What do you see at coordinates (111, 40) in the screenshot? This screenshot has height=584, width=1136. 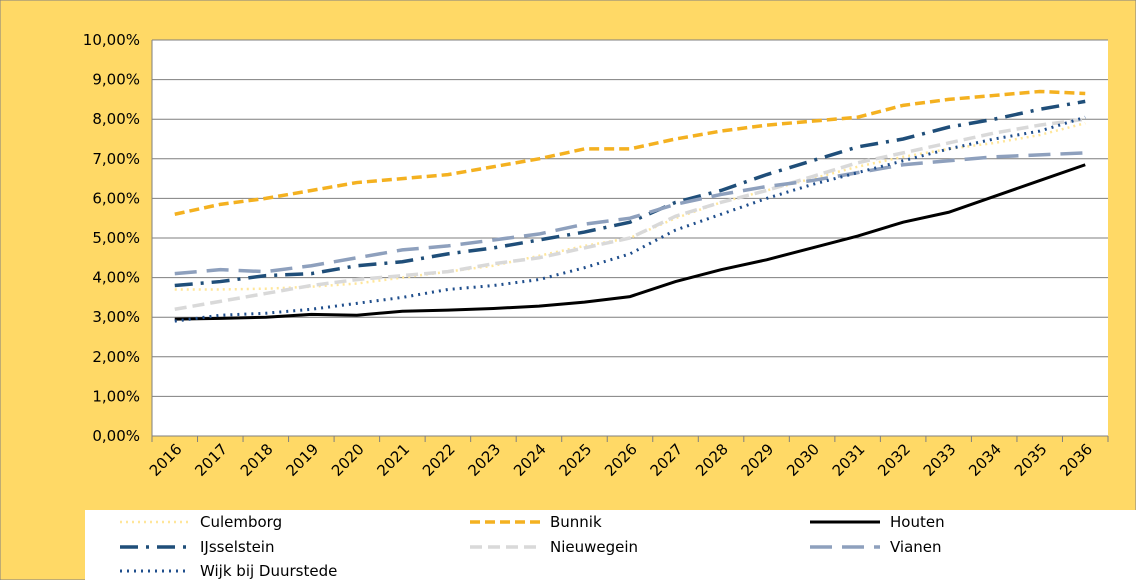 I see `y-tick-label: 10,00%` at bounding box center [111, 40].